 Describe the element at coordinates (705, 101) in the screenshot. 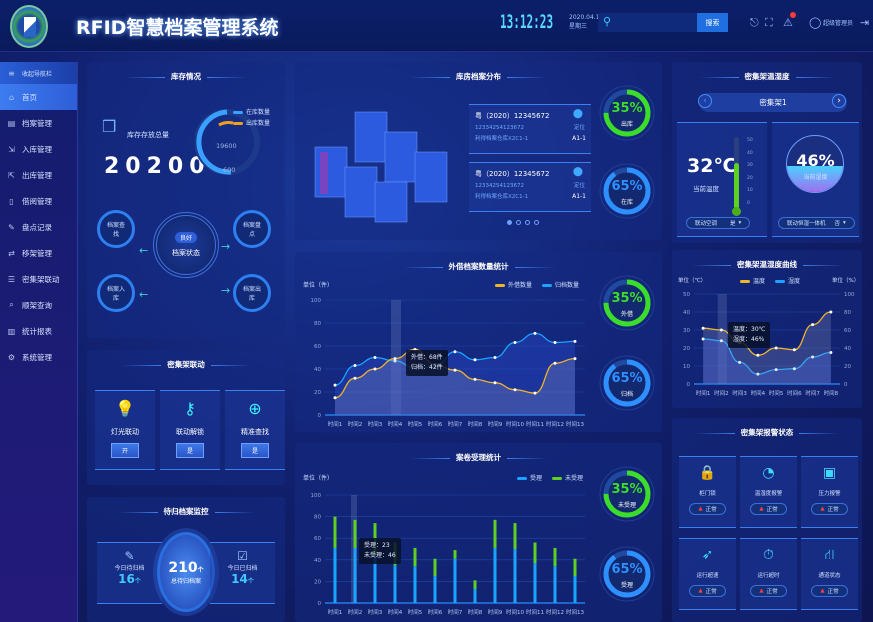

I see `prev-shelf-button: ‹` at that location.